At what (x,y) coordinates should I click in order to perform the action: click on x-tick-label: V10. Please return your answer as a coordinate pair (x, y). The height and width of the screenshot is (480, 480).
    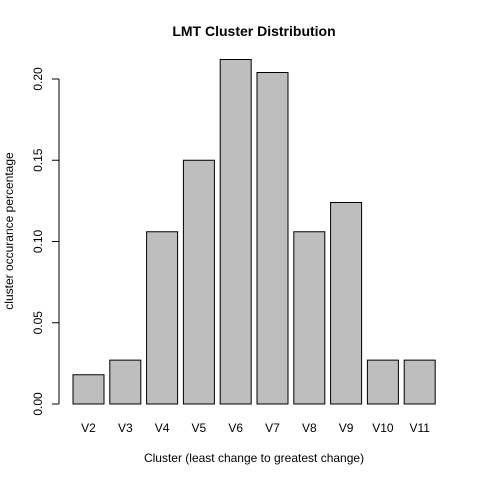
    Looking at the image, I should click on (383, 428).